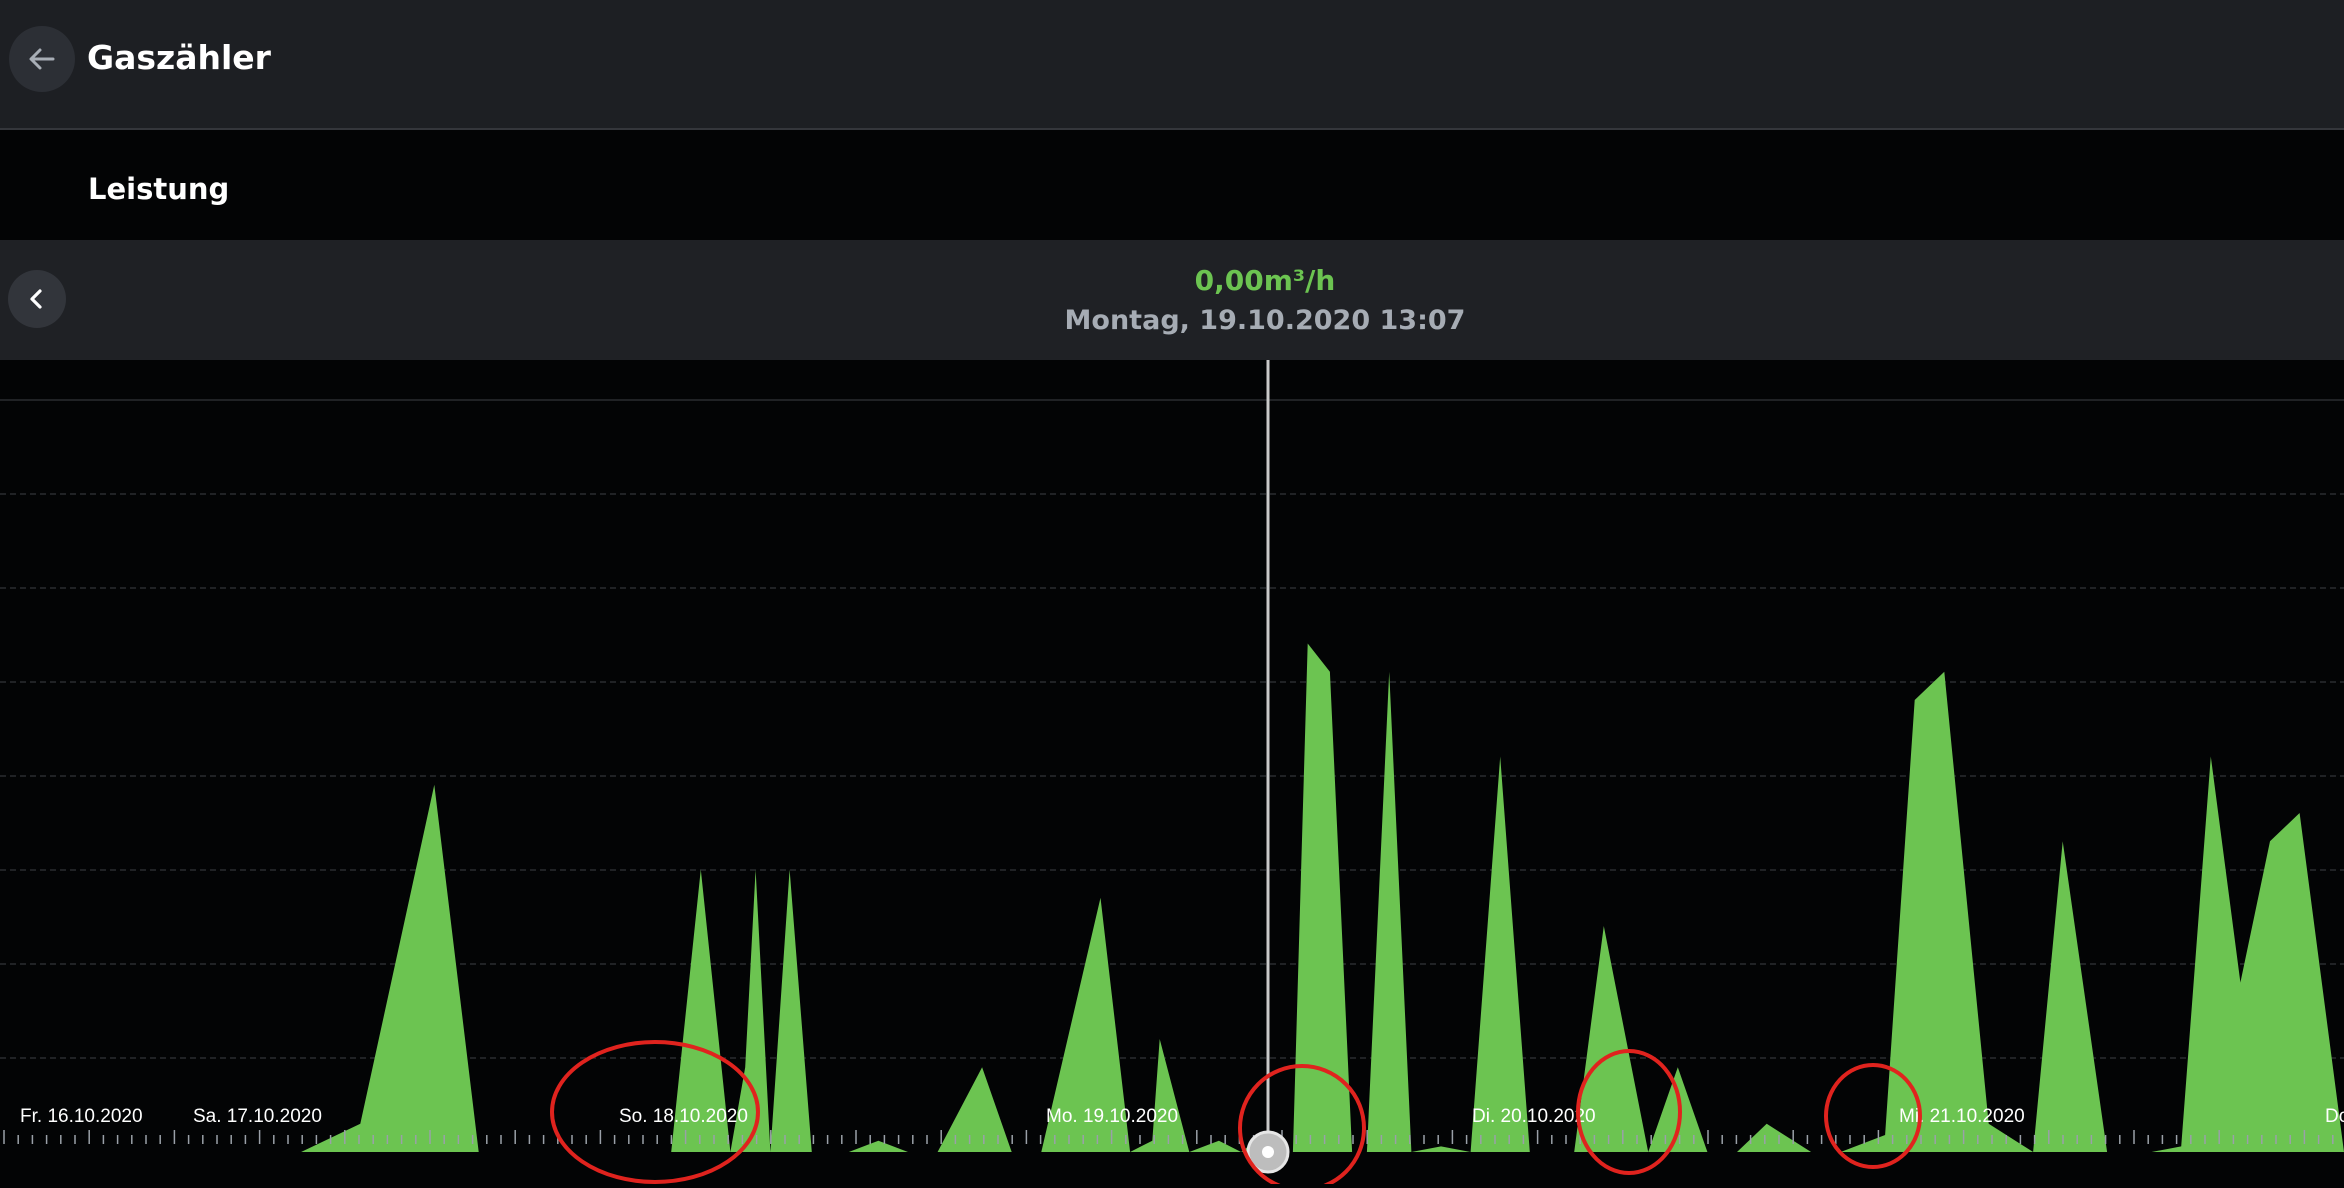  I want to click on day-label: So. 18.10.2020, so click(683, 1116).